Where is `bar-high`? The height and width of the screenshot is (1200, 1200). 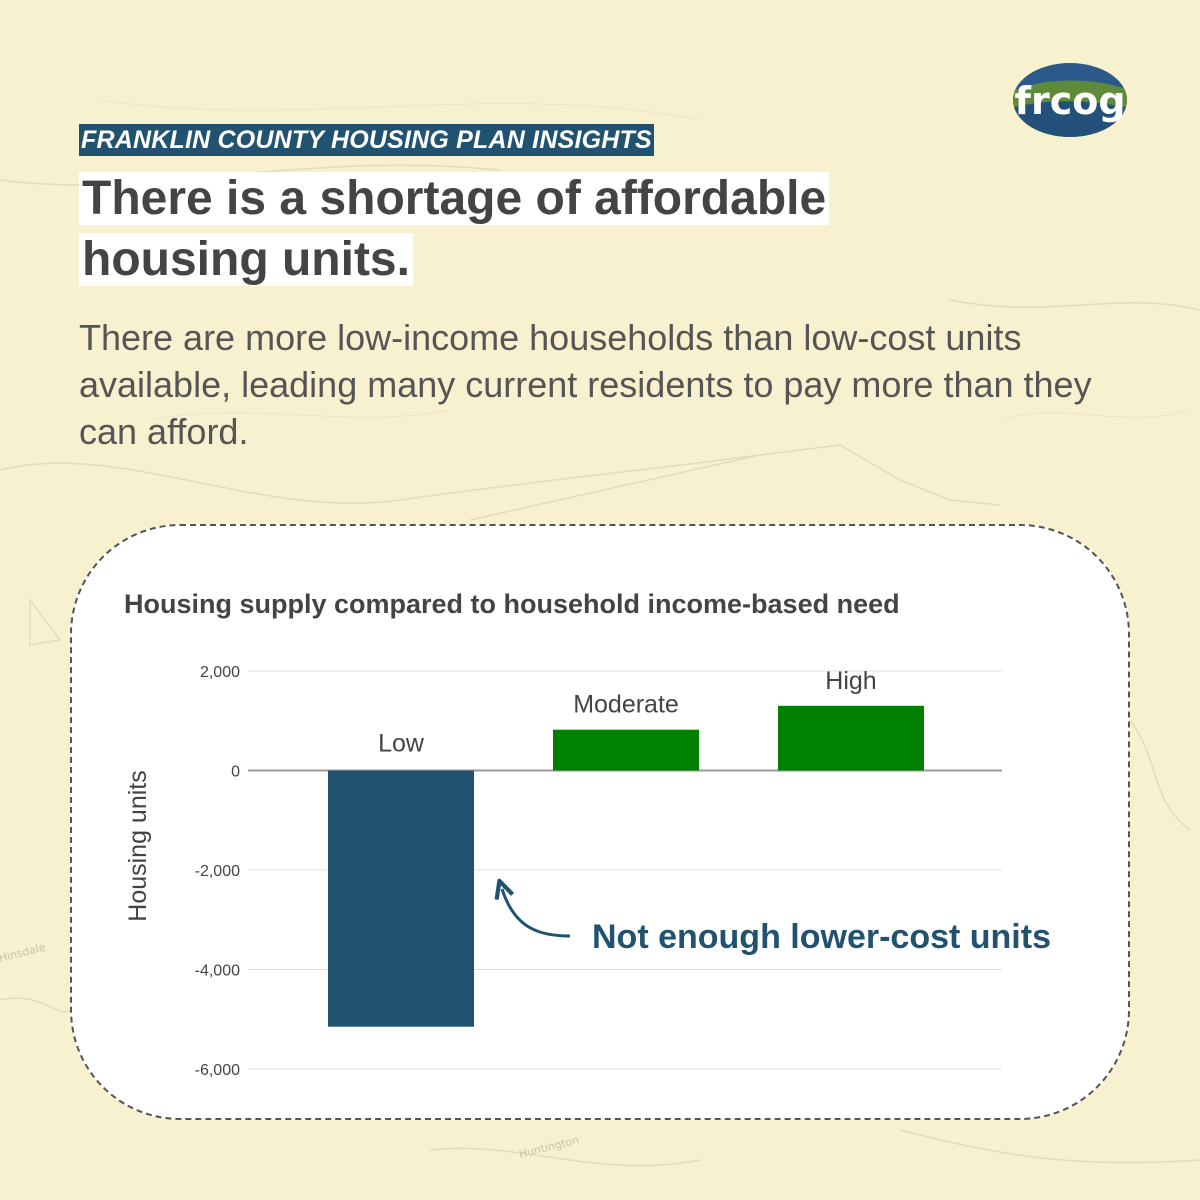 bar-high is located at coordinates (851, 738).